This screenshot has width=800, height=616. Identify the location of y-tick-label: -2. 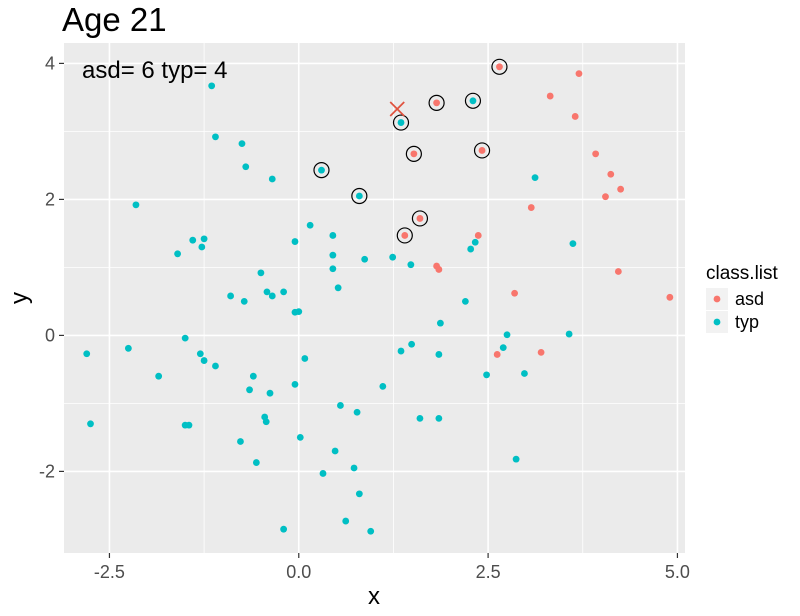
(47, 471).